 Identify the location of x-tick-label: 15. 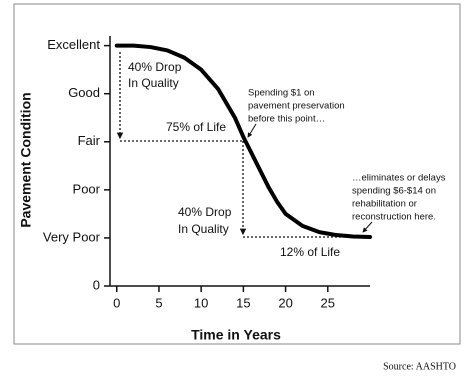
(243, 302).